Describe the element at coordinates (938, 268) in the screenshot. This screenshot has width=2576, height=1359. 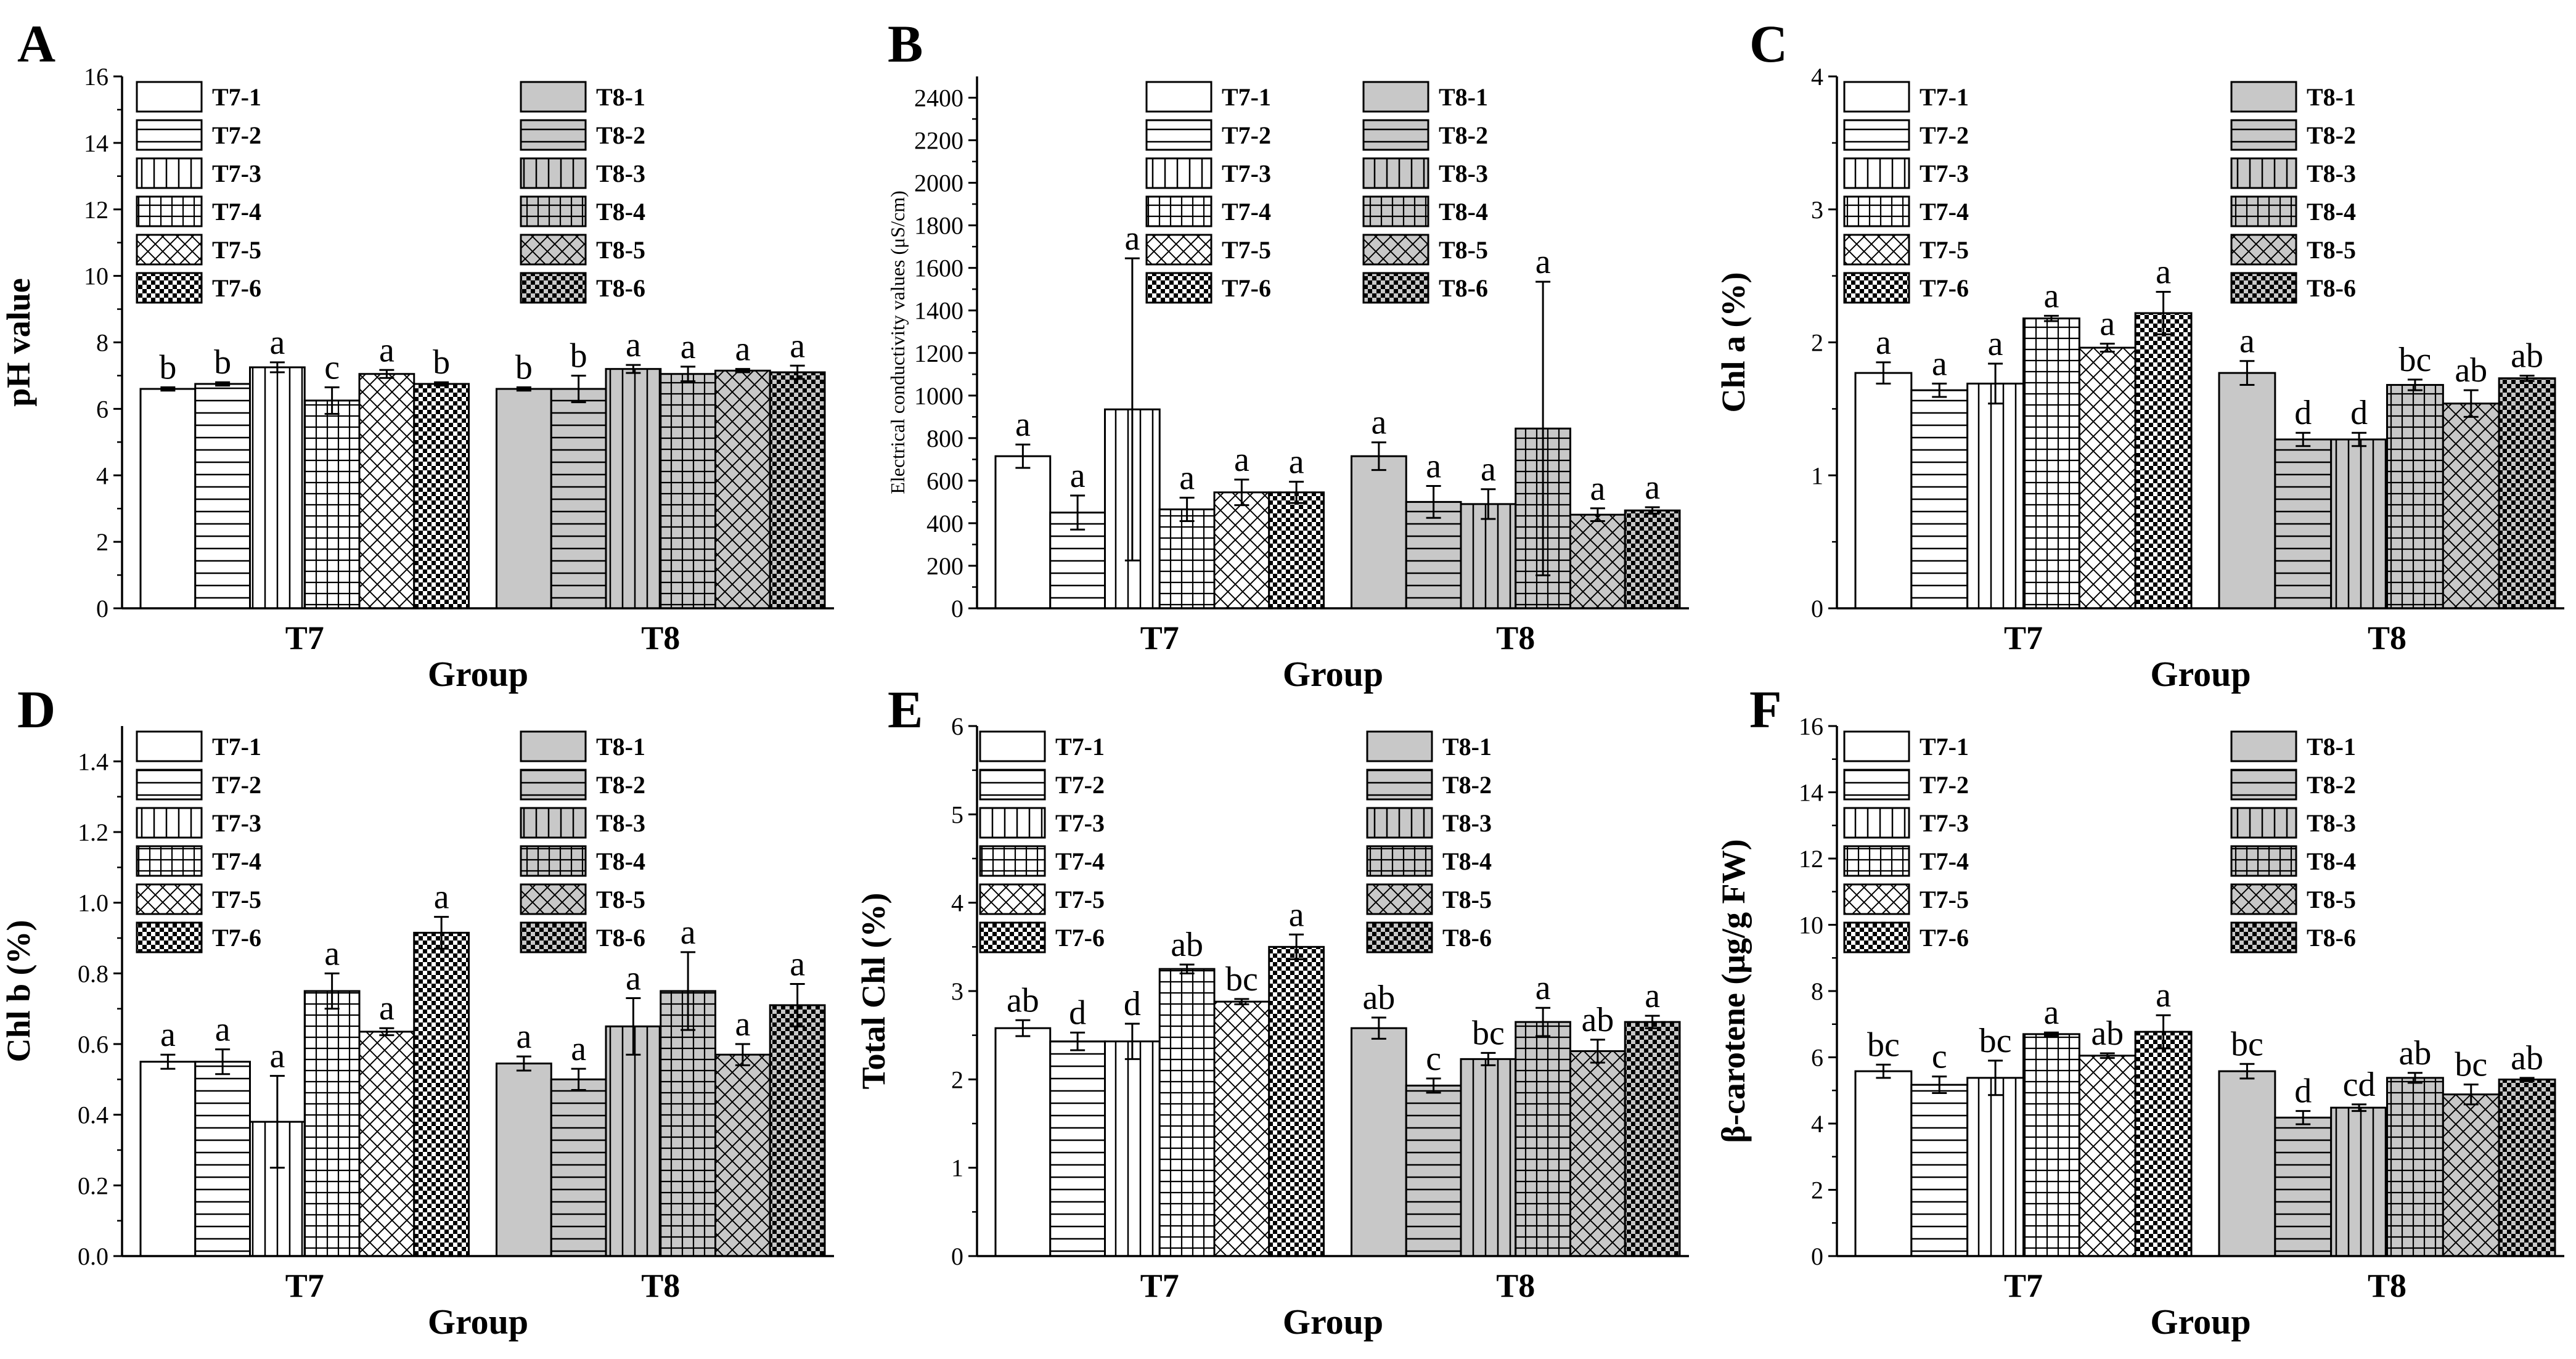
I see `y-tick-label: 1600` at that location.